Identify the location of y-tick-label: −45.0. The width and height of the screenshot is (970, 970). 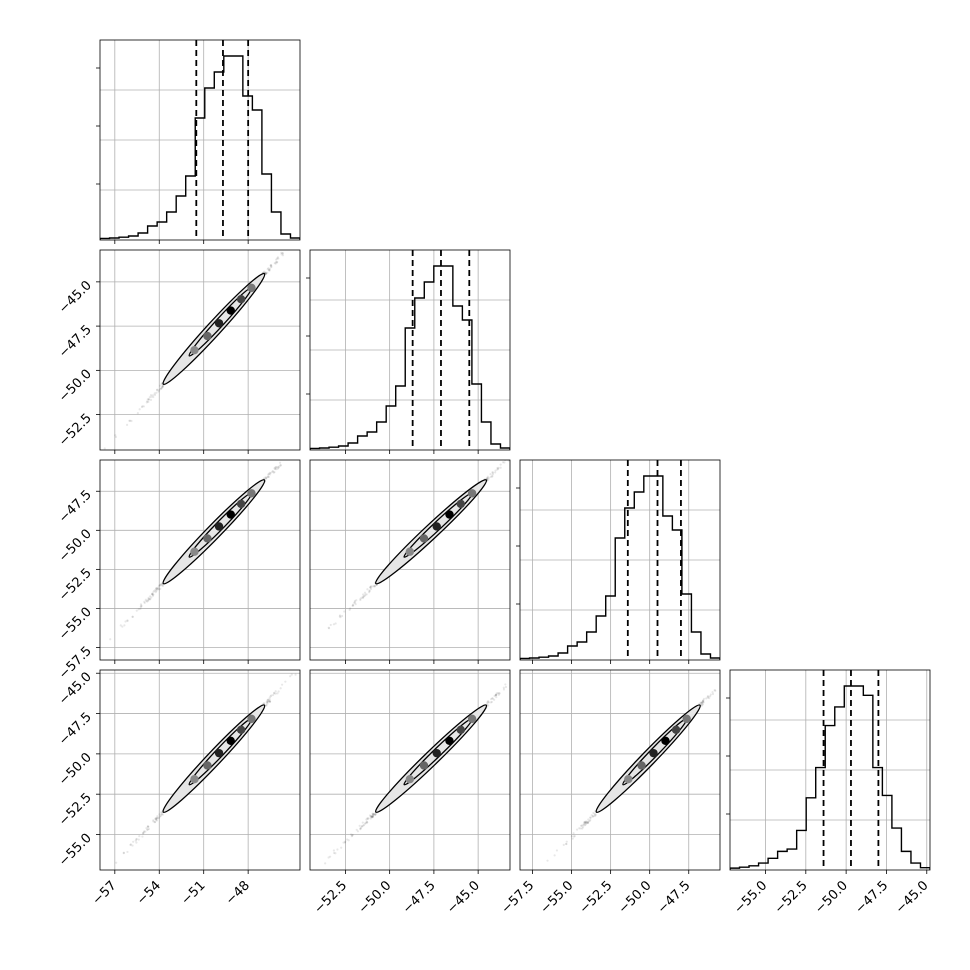
(75, 297).